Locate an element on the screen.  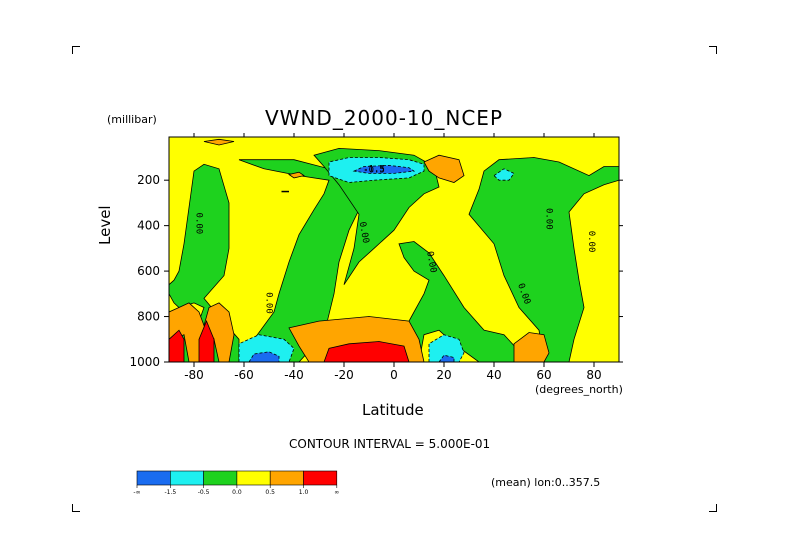
x-axis-label: Latitude is located at coordinates (393, 410).